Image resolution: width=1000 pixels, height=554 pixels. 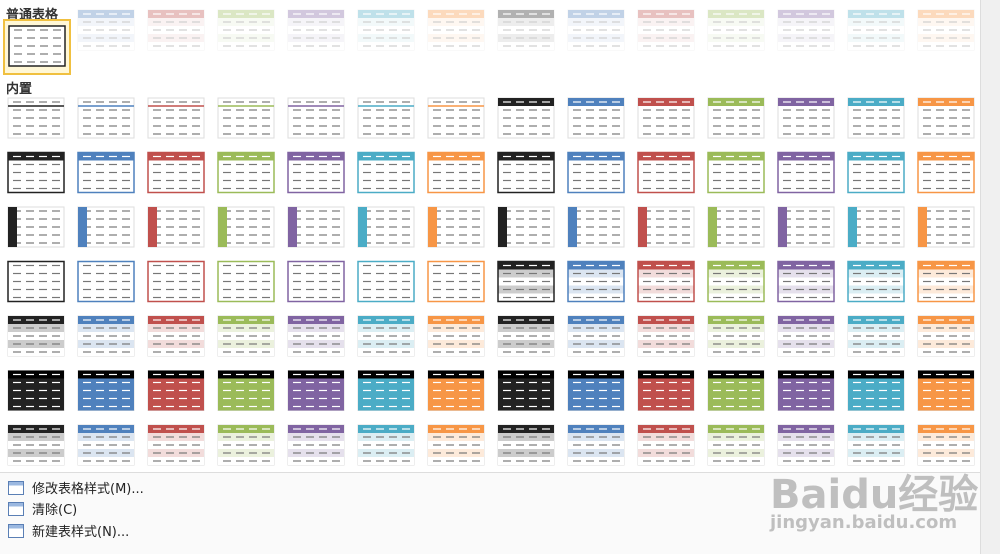 What do you see at coordinates (55, 510) in the screenshot?
I see `menu-item: 清除(C)` at bounding box center [55, 510].